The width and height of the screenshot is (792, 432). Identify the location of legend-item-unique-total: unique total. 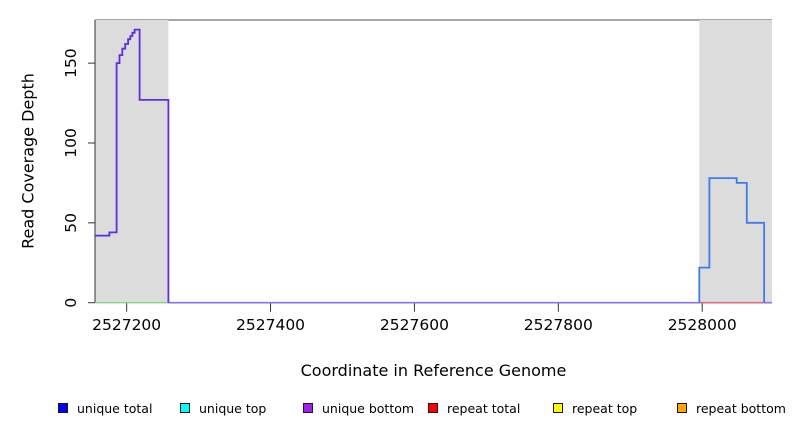
(105, 408).